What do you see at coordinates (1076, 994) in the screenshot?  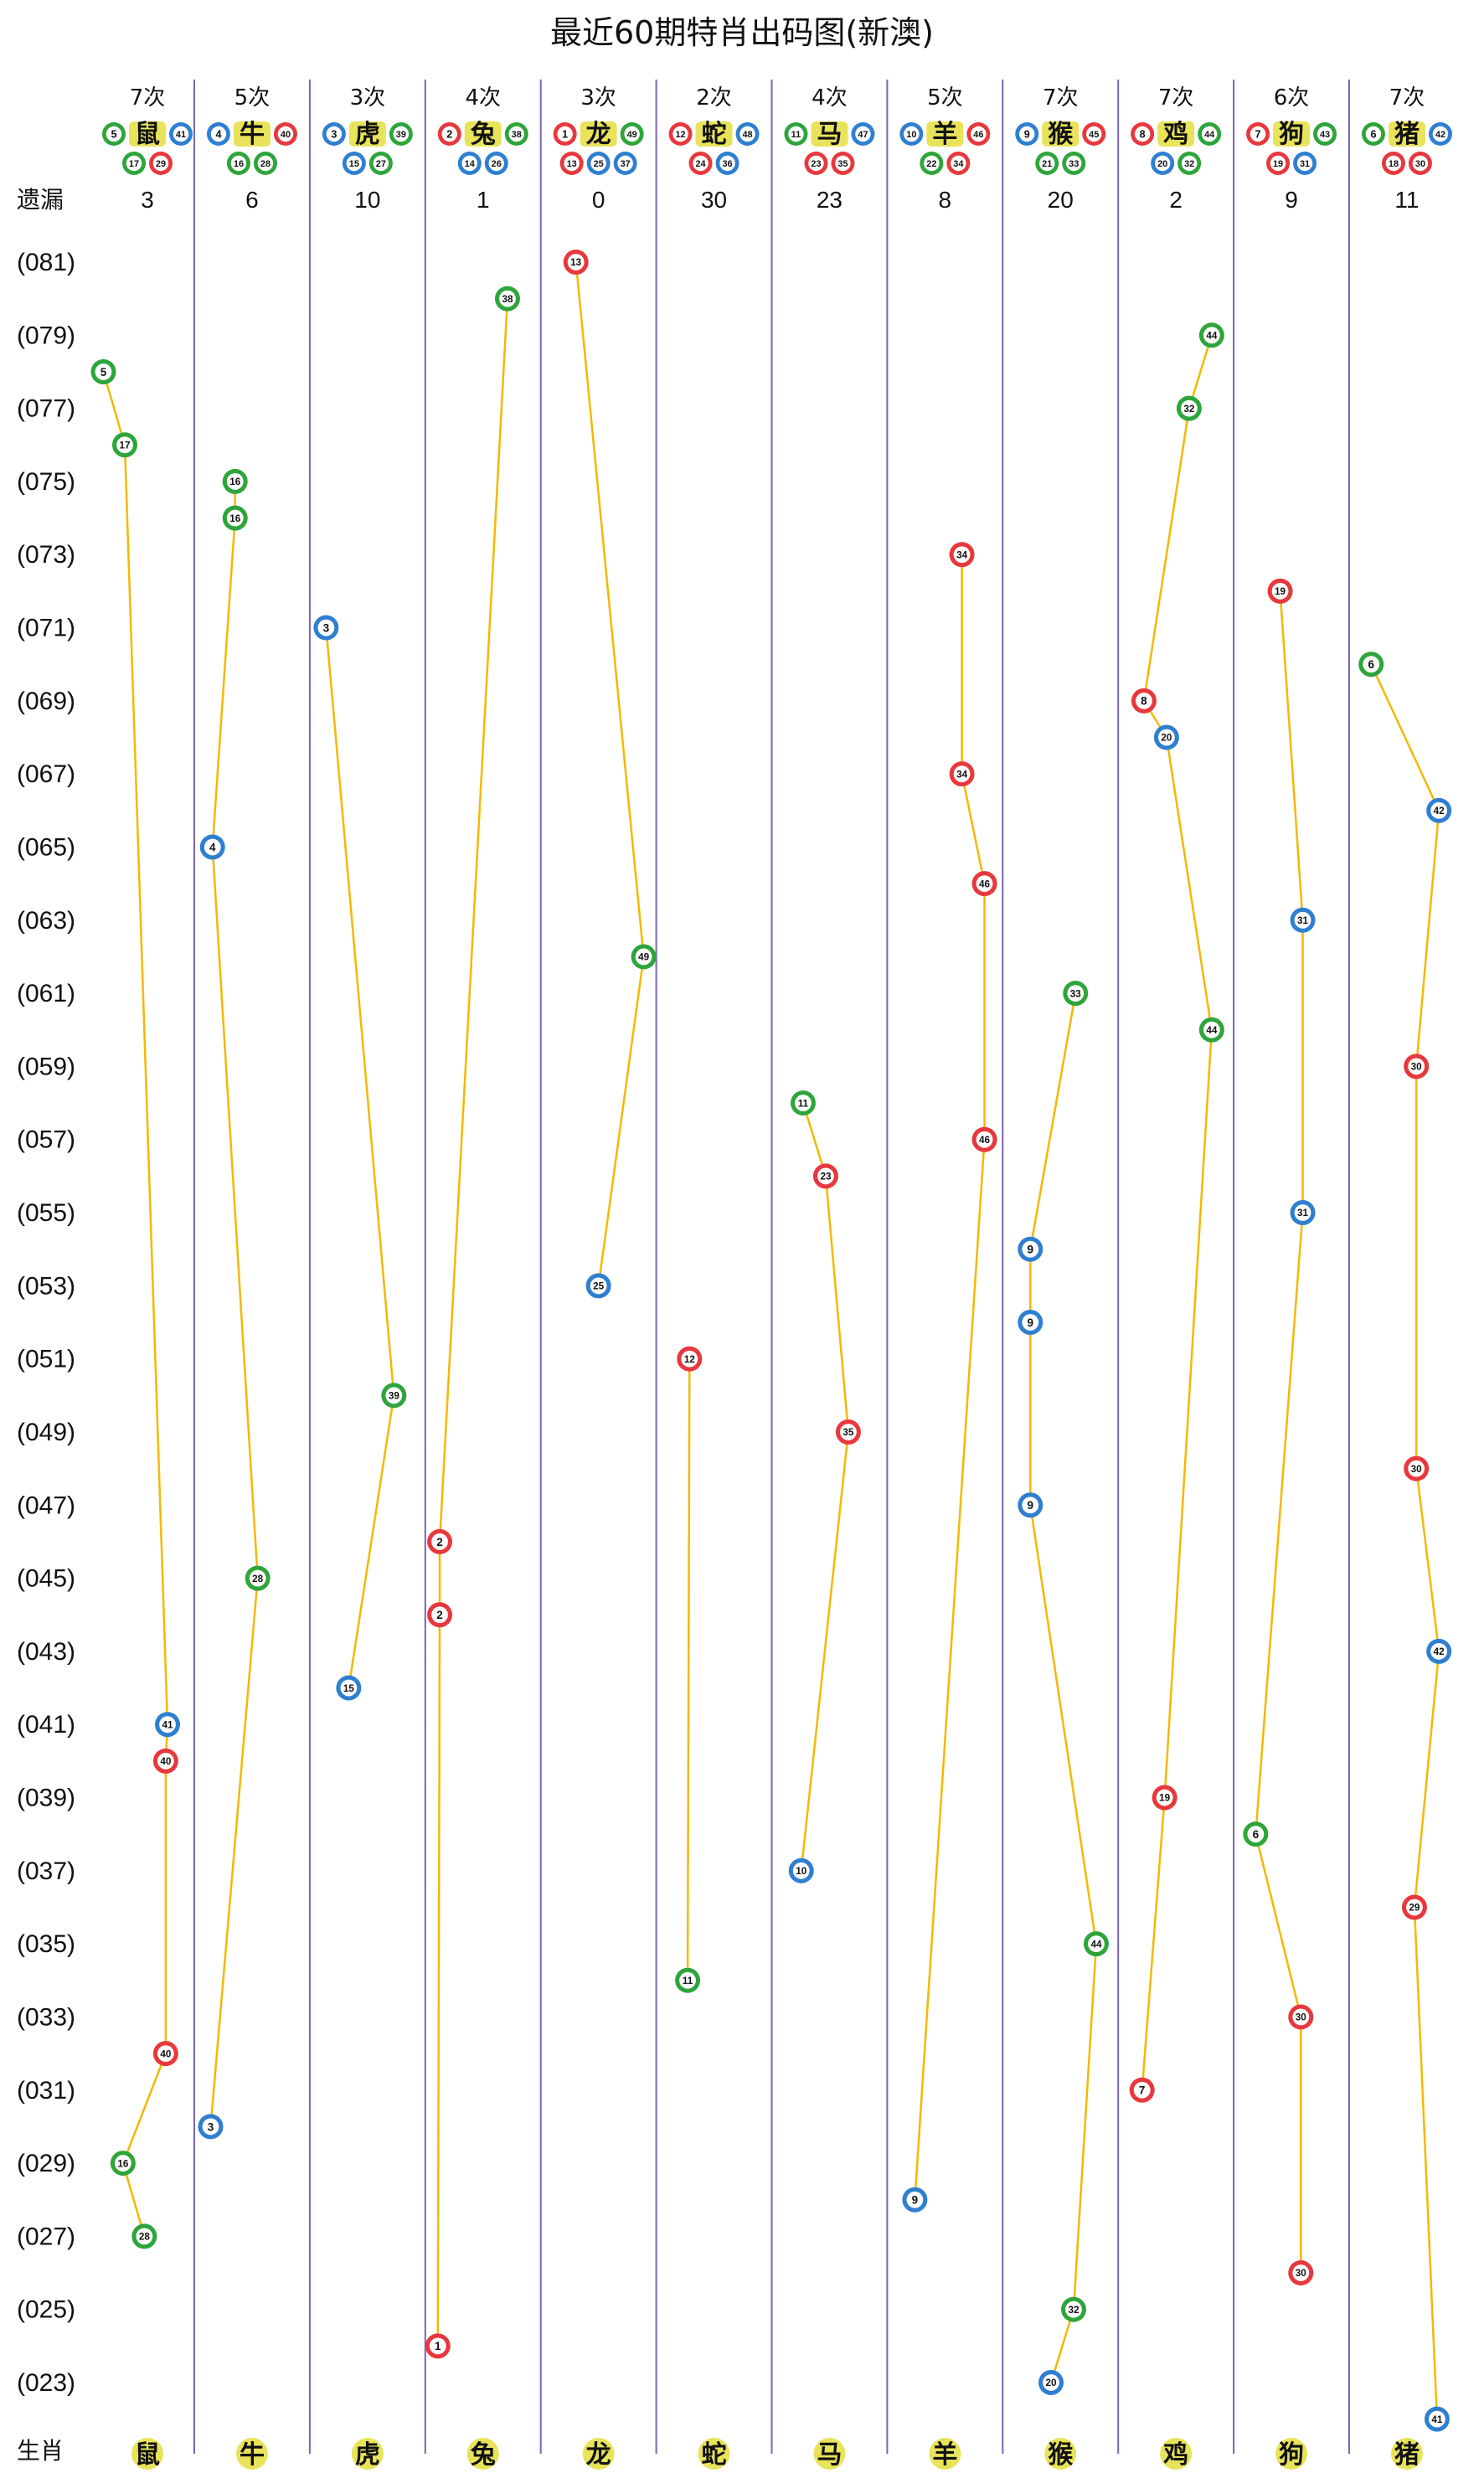 I see `data-point: 33` at bounding box center [1076, 994].